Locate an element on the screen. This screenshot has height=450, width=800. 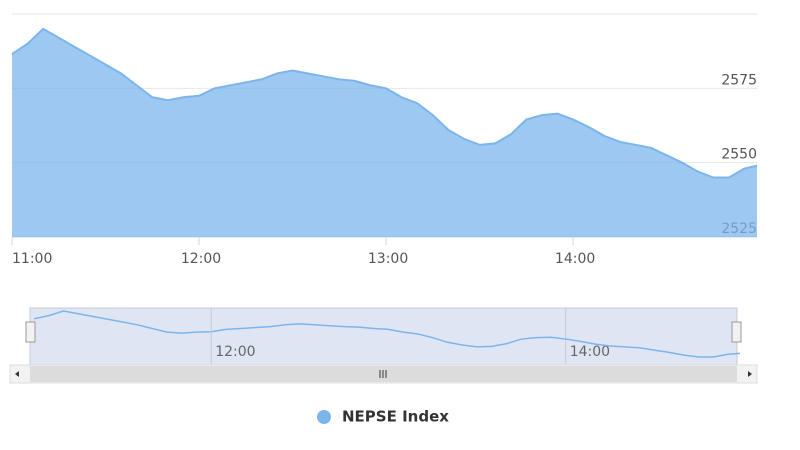
scroll-left-arrow is located at coordinates (17, 374).